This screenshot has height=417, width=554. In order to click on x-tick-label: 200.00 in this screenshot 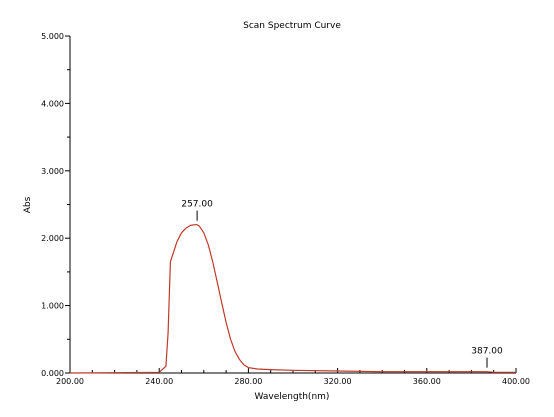, I will do `click(70, 381)`.